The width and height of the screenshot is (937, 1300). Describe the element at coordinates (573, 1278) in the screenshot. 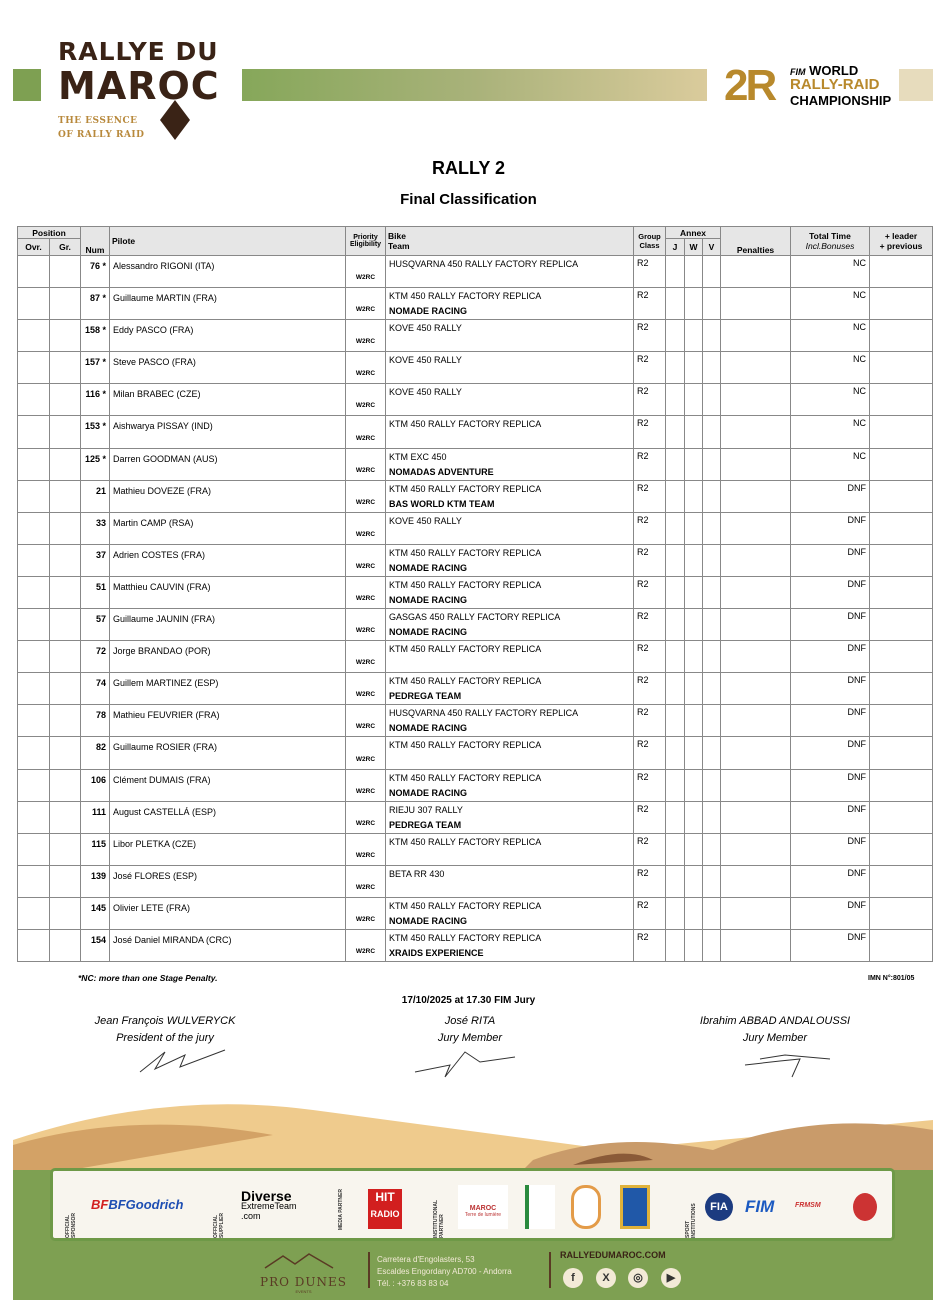

I see `facebook-icon: f` at that location.